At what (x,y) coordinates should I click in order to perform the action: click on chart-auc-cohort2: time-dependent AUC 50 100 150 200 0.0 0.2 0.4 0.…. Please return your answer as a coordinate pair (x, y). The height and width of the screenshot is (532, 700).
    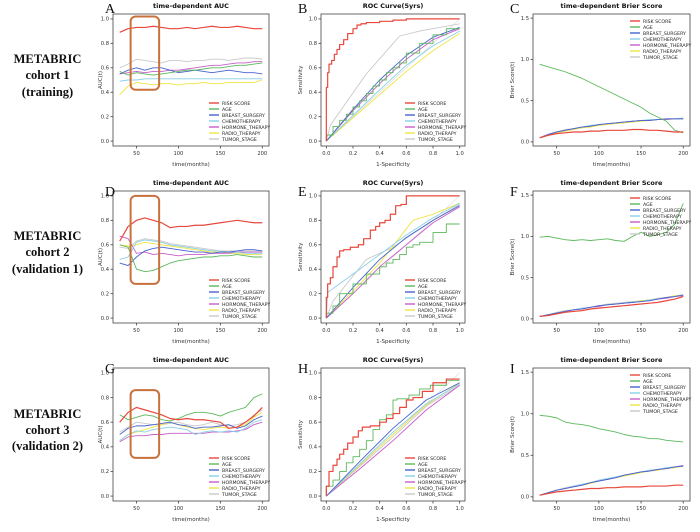
    Looking at the image, I should click on (195, 265).